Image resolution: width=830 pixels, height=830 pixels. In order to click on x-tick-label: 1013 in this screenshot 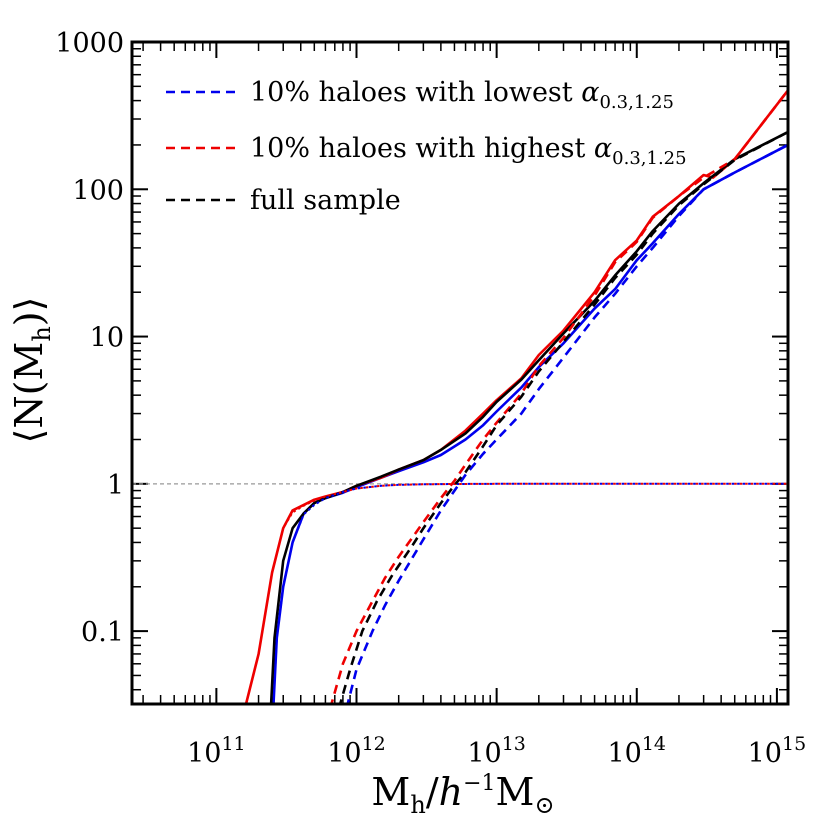, I will do `click(496, 751)`.